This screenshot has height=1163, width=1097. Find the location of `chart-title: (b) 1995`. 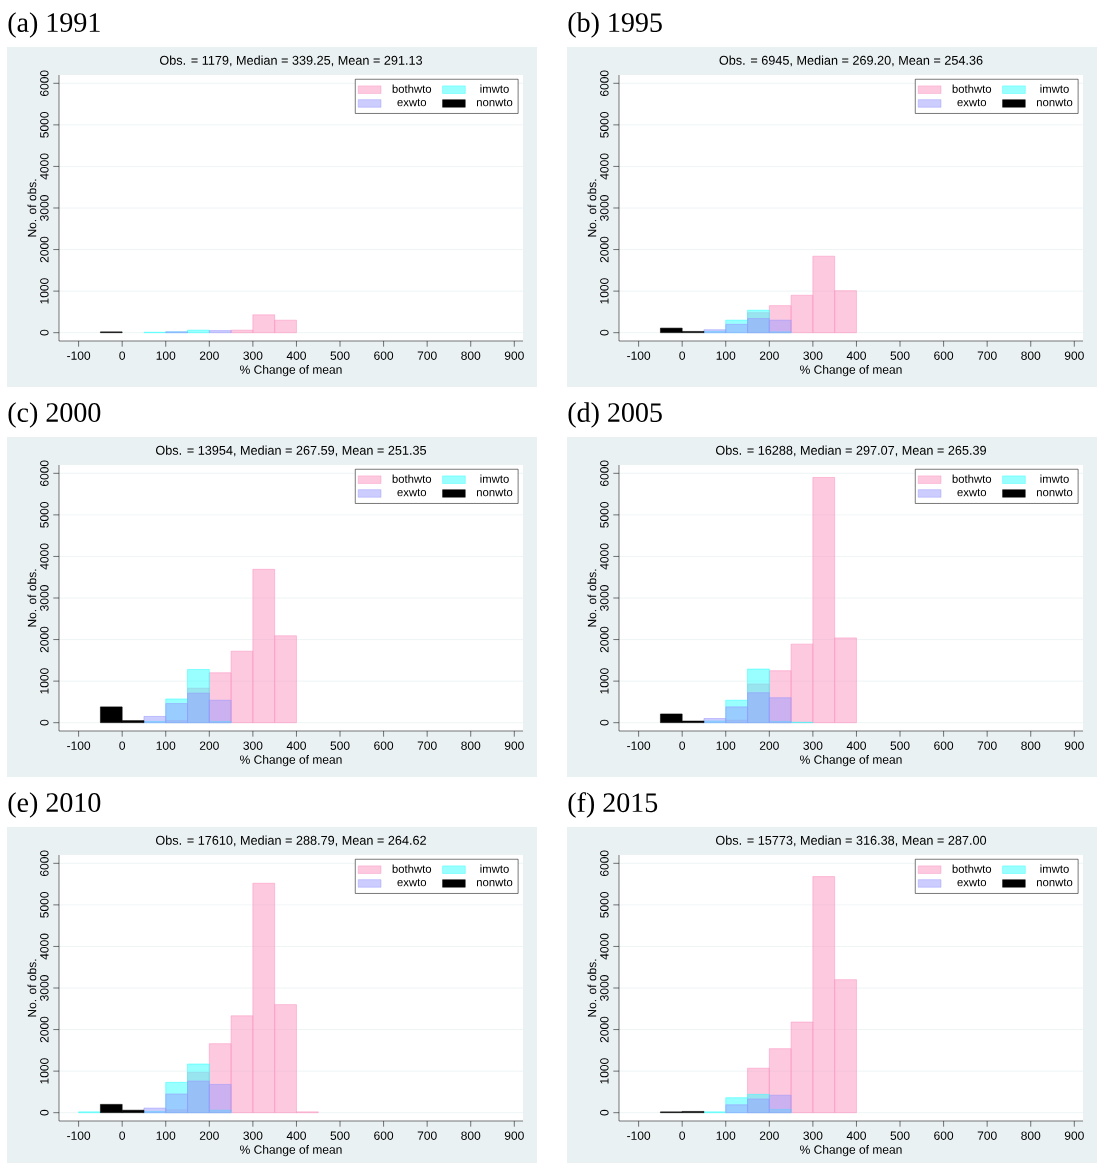

chart-title: (b) 1995 is located at coordinates (615, 25).